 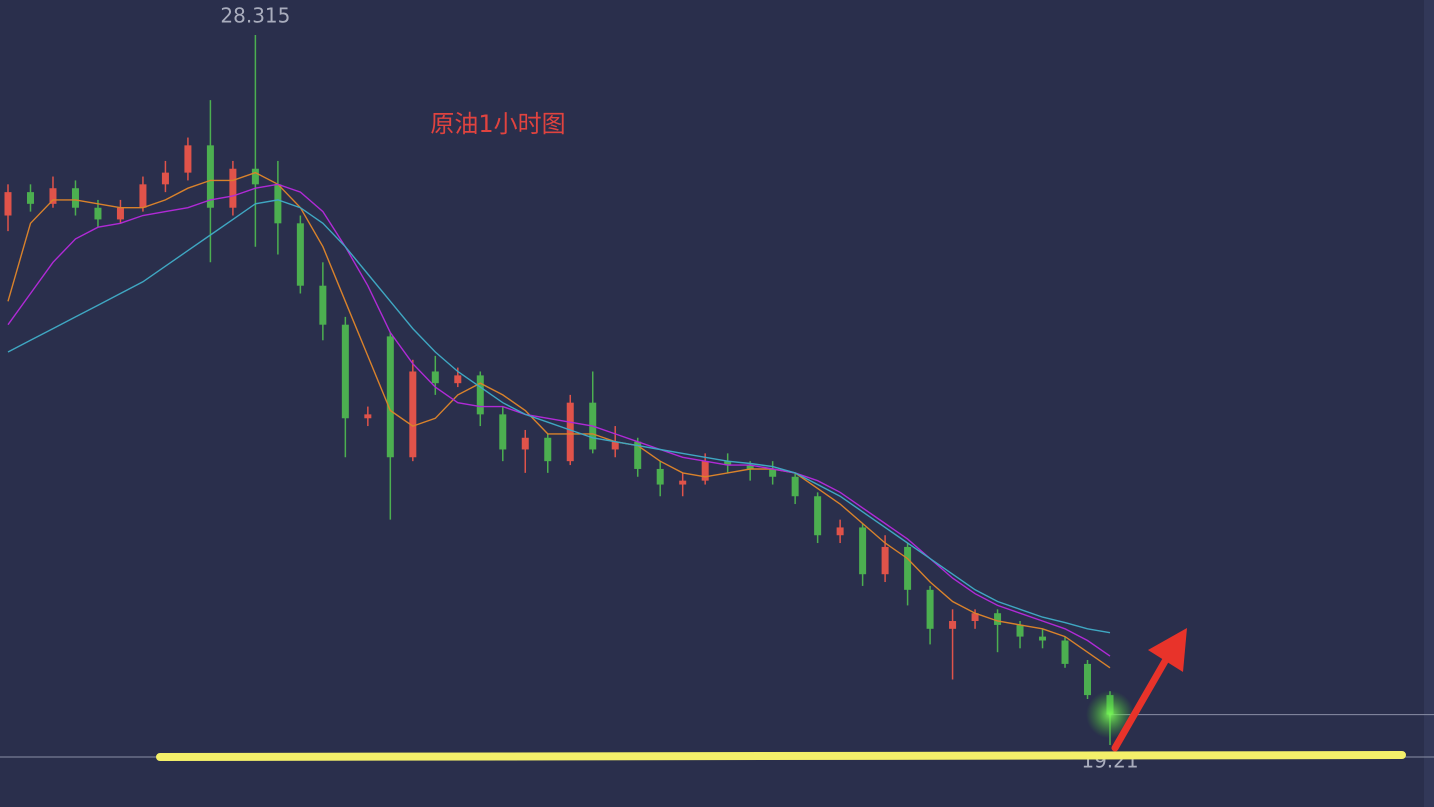 What do you see at coordinates (255, 16) in the screenshot?
I see `max-label: 28.315` at bounding box center [255, 16].